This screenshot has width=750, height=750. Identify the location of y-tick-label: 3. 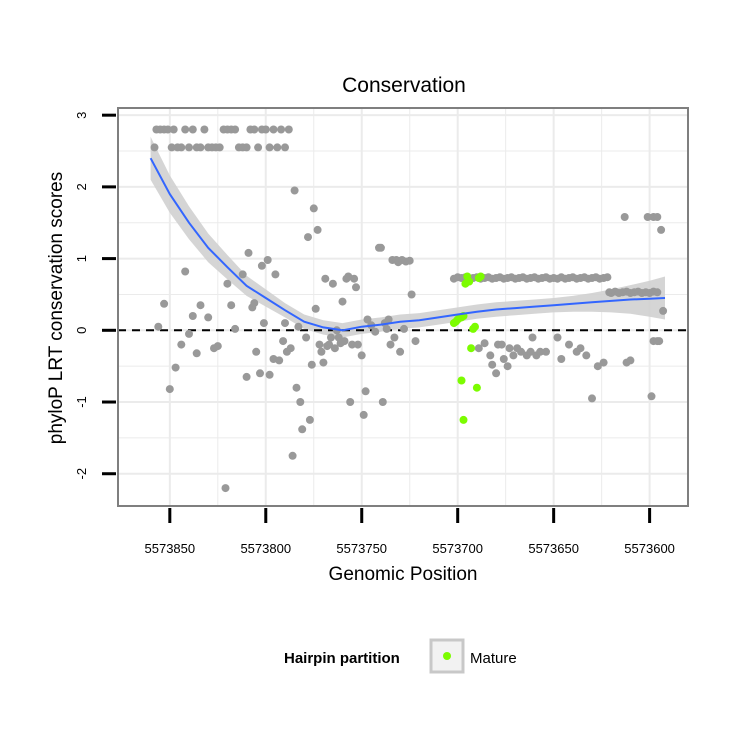
(81, 115).